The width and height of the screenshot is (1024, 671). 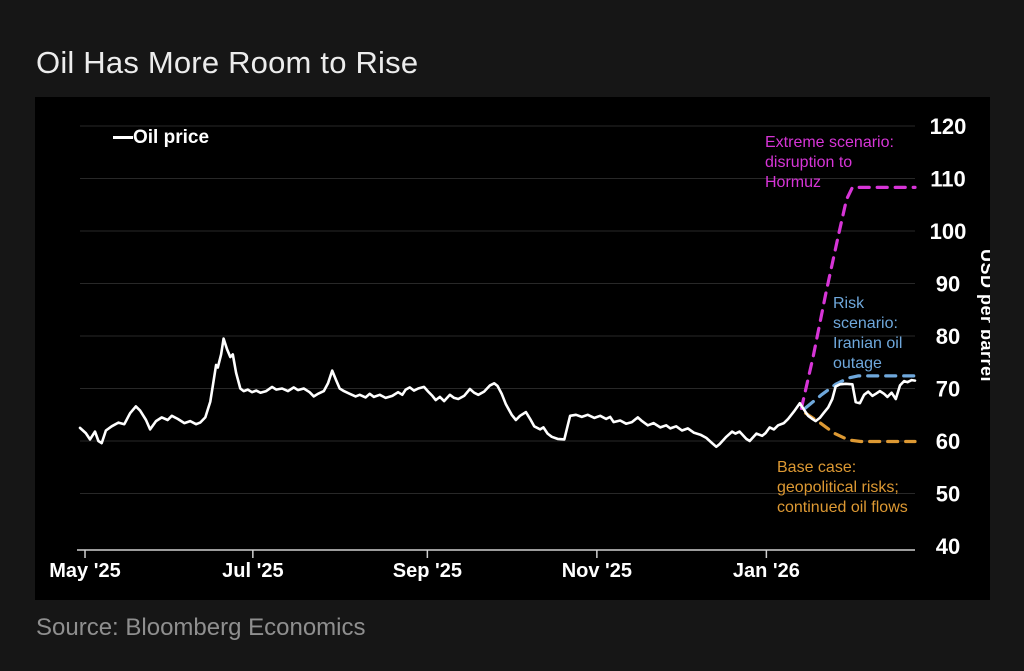 What do you see at coordinates (948, 494) in the screenshot?
I see `y-tick-label: 50` at bounding box center [948, 494].